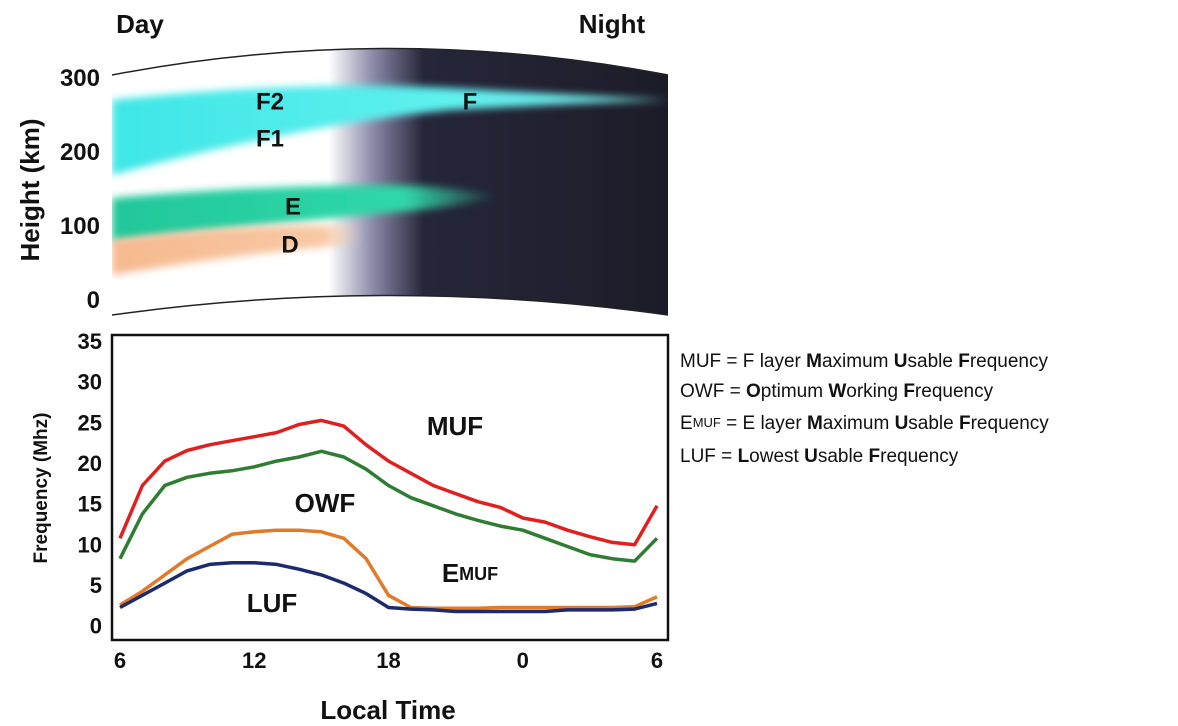 The image size is (1178, 726). I want to click on f-layer, so click(390, 130).